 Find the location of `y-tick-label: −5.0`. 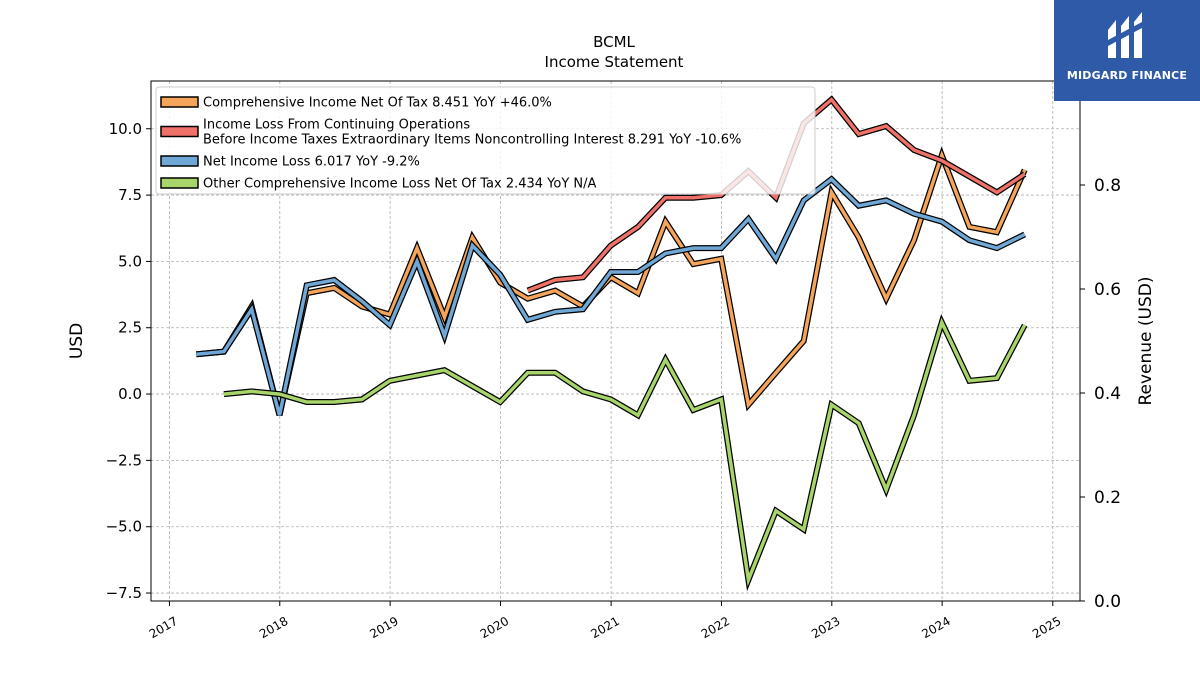

y-tick-label: −5.0 is located at coordinates (124, 527).